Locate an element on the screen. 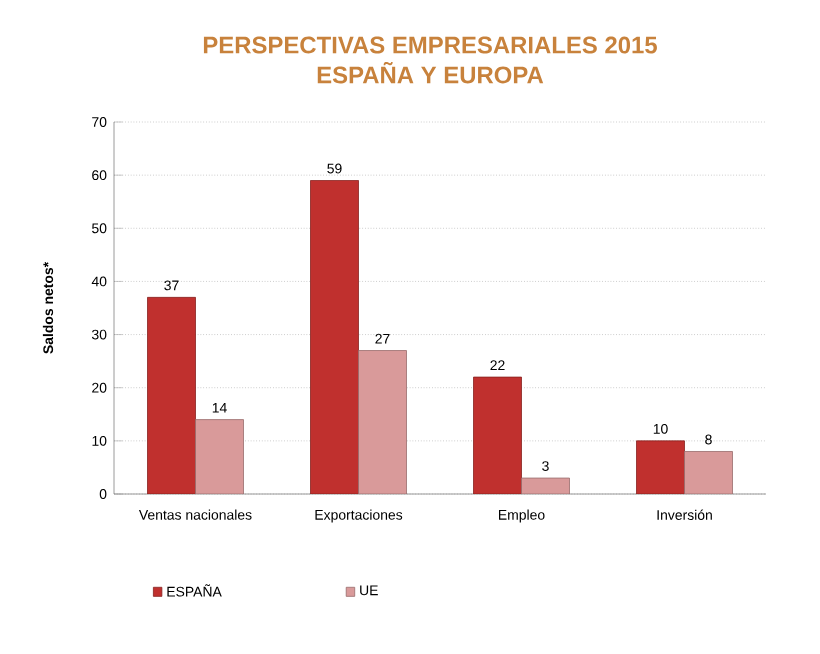 This screenshot has width=820, height=654. chart-title: PERSPECTIVAS EMPRESARIALES 2015 ESPAÑA Y EUROPA is located at coordinates (430, 60).